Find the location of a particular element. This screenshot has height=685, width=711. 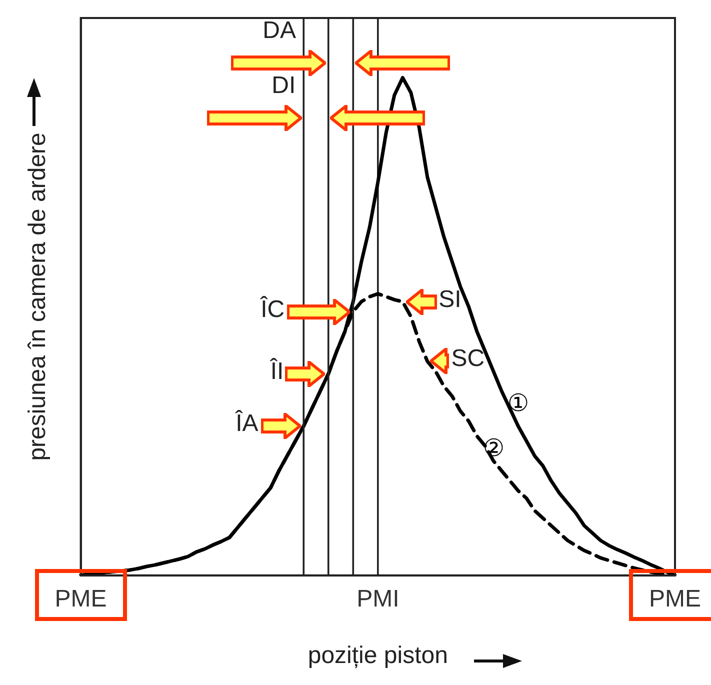

annotation: ÎA is located at coordinates (247, 424).